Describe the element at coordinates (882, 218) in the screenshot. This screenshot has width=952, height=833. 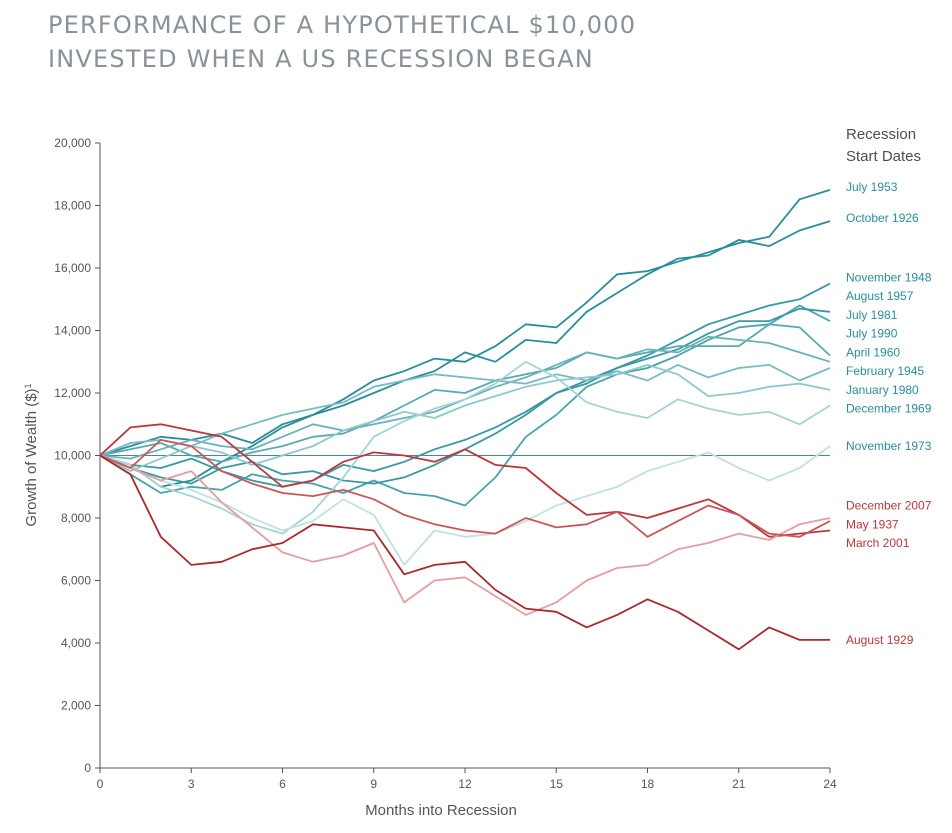
I see `series-label-october-1926: October 1926` at that location.